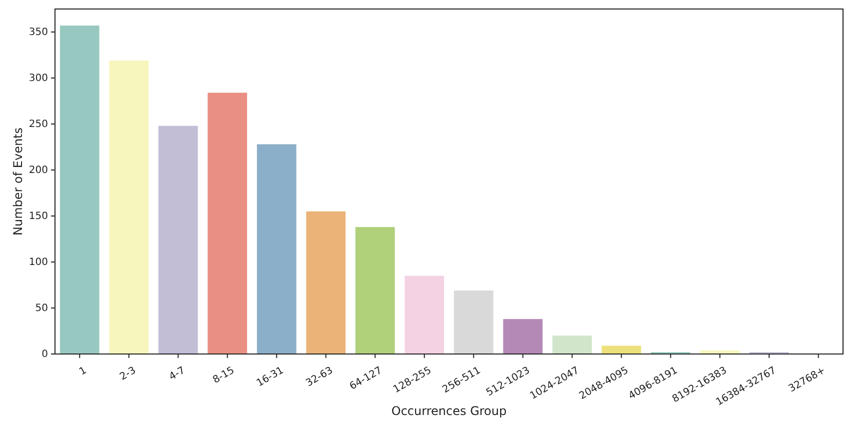  I want to click on y-tick-label: 350, so click(38, 32).